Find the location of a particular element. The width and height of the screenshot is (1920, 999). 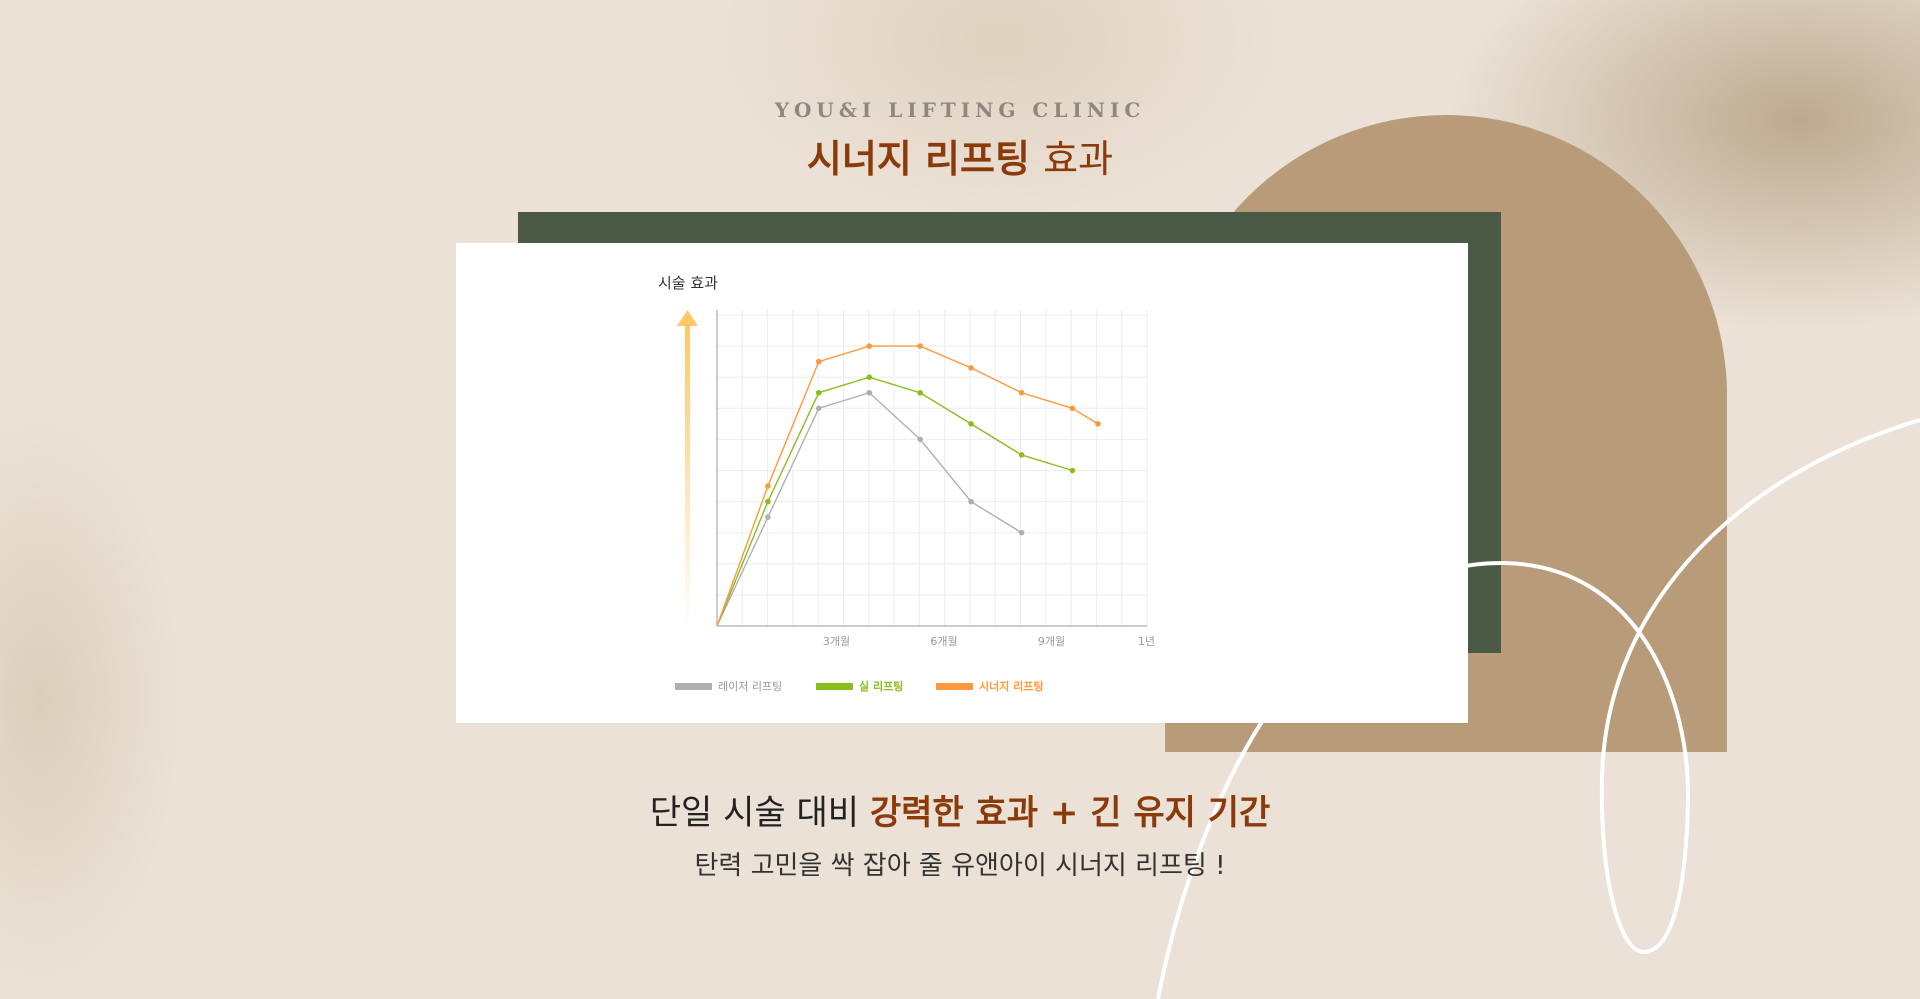

headline-bold: 강력한 효과 + 긴 유지 기간 is located at coordinates (1070, 813).